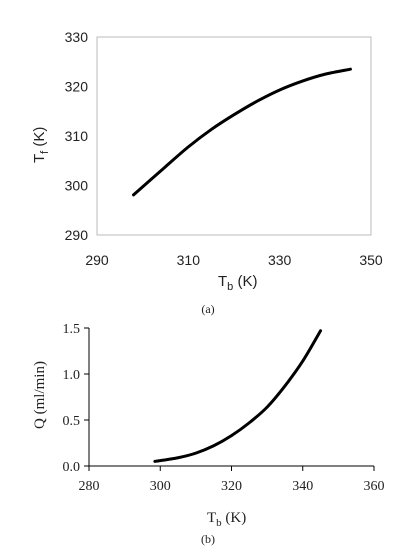 The image size is (404, 550). I want to click on y-tick-labels-b: 0.0 0.5 1.0 1.5, so click(72, 398).